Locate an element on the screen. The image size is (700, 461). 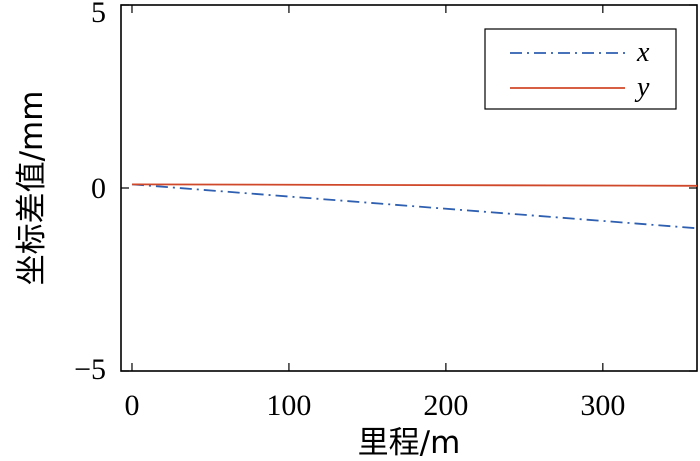
legend-box is located at coordinates (580, 69).